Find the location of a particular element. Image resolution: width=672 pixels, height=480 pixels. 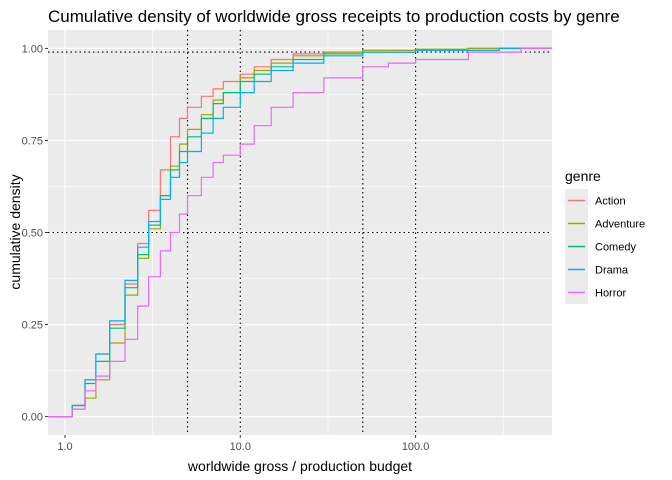

legend-item-drama: Drama is located at coordinates (597, 269).